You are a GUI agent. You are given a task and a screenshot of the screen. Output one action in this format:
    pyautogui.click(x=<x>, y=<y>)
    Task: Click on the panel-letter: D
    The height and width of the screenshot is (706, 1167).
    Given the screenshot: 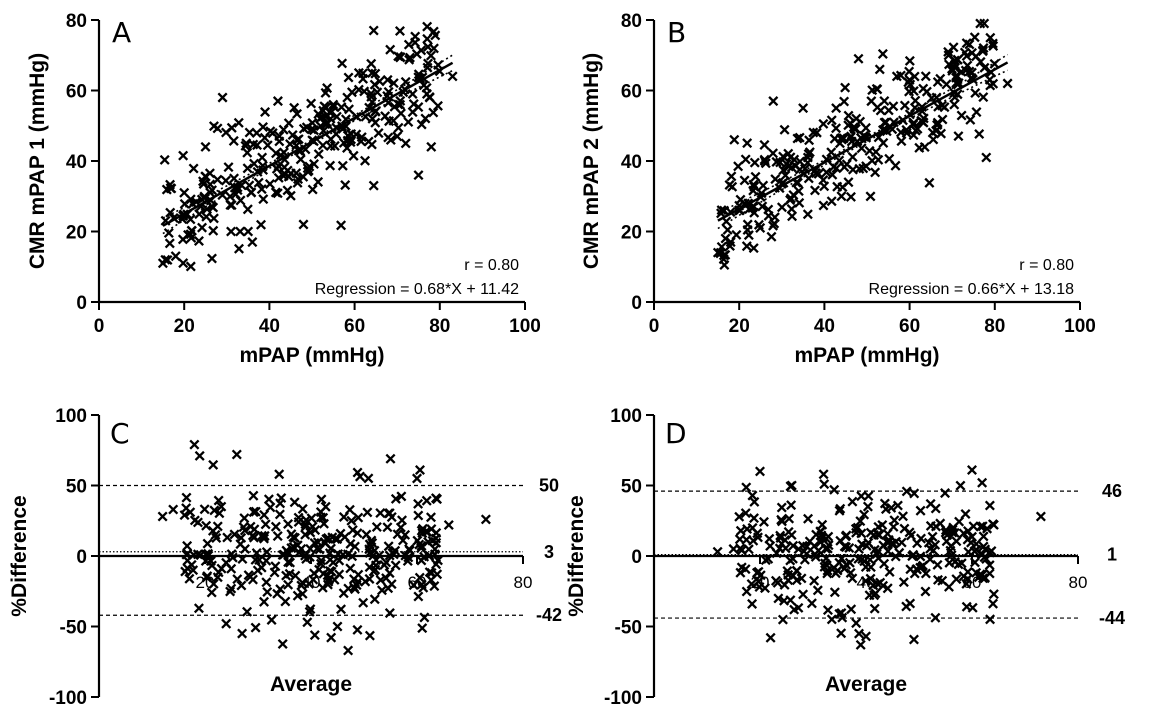 What is the action you would take?
    pyautogui.click(x=676, y=433)
    